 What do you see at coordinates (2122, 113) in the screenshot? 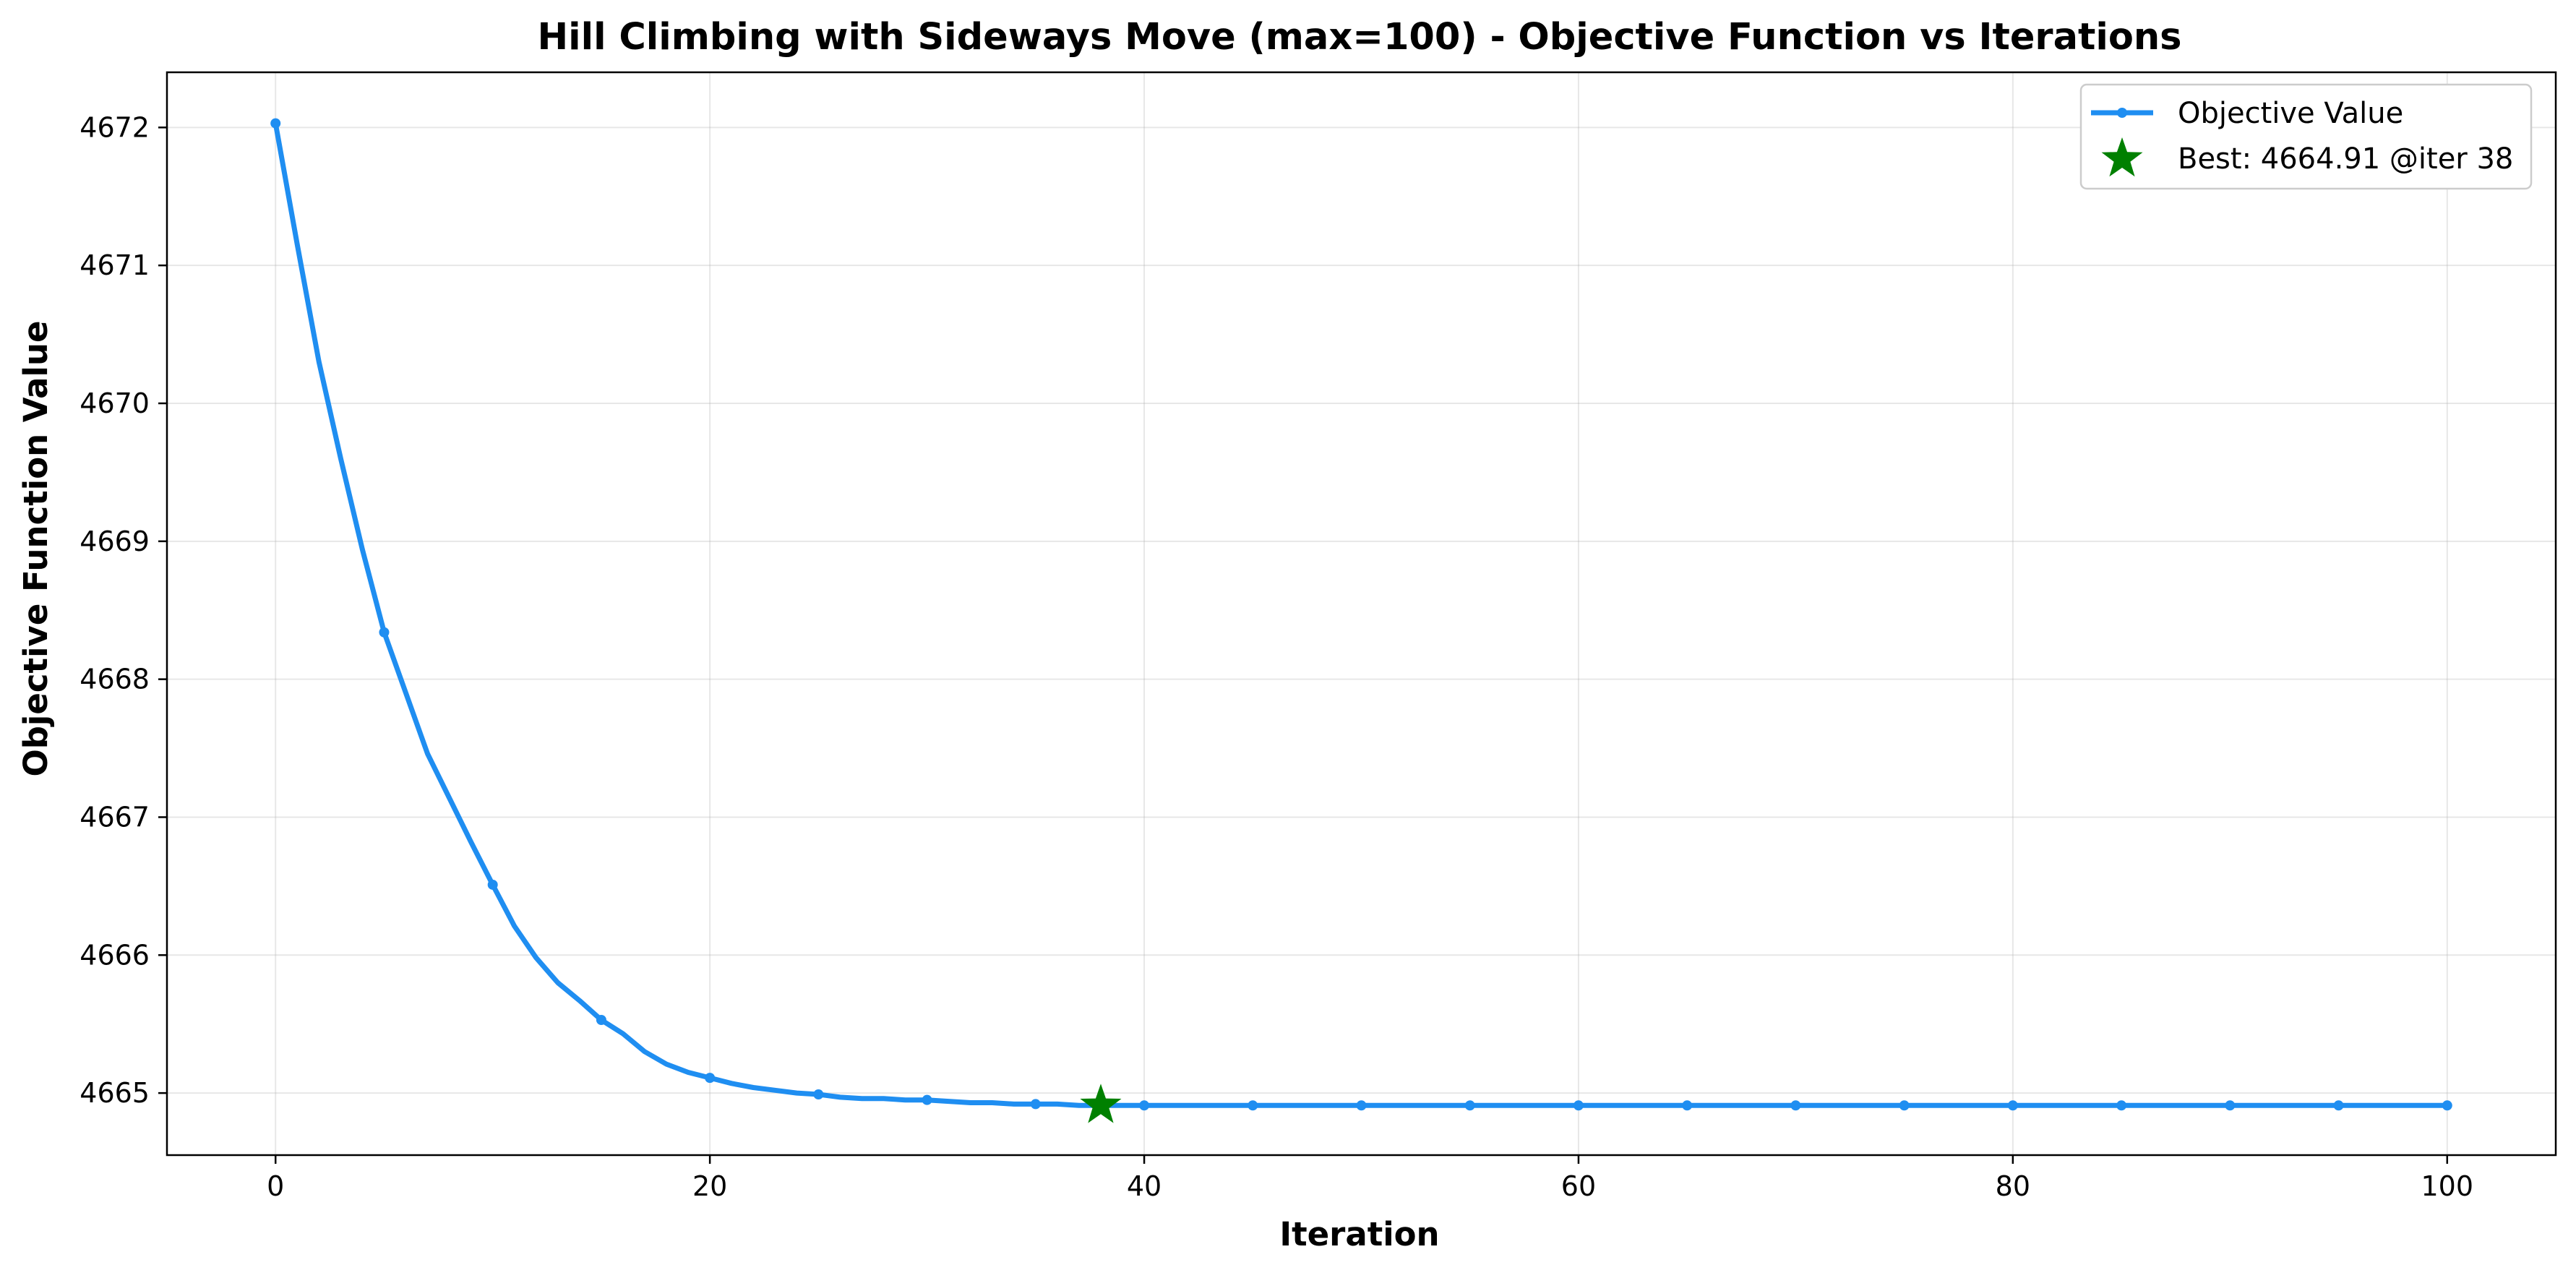
I see `legend-marker-sample` at bounding box center [2122, 113].